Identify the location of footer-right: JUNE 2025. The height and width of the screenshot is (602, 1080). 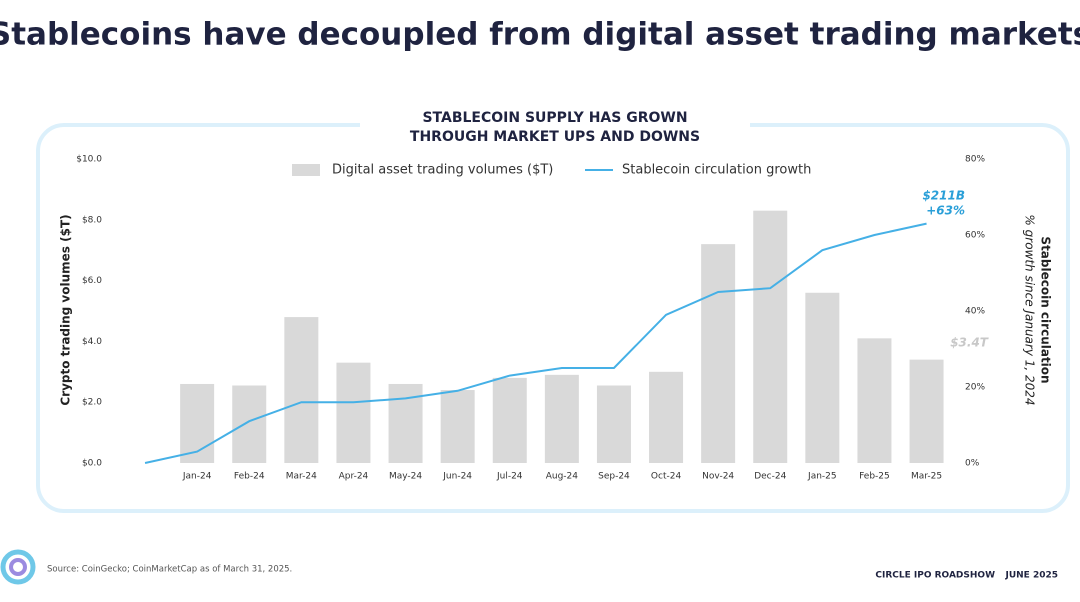
(1031, 576).